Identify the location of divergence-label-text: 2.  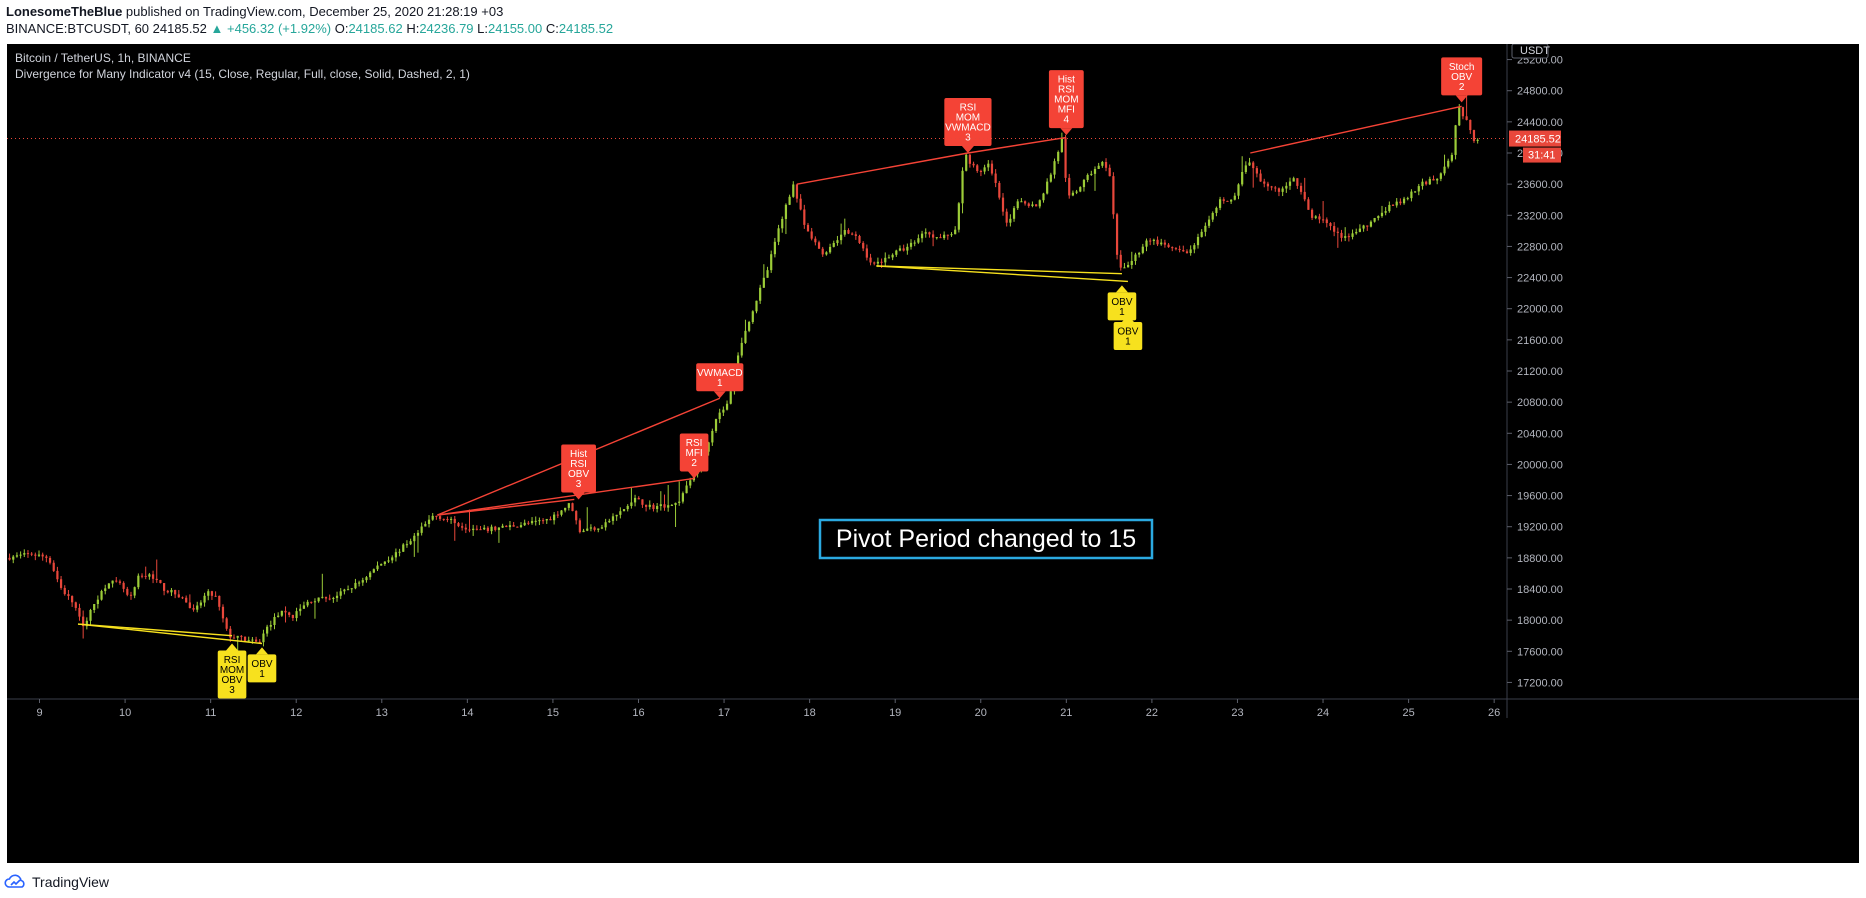
(1462, 87).